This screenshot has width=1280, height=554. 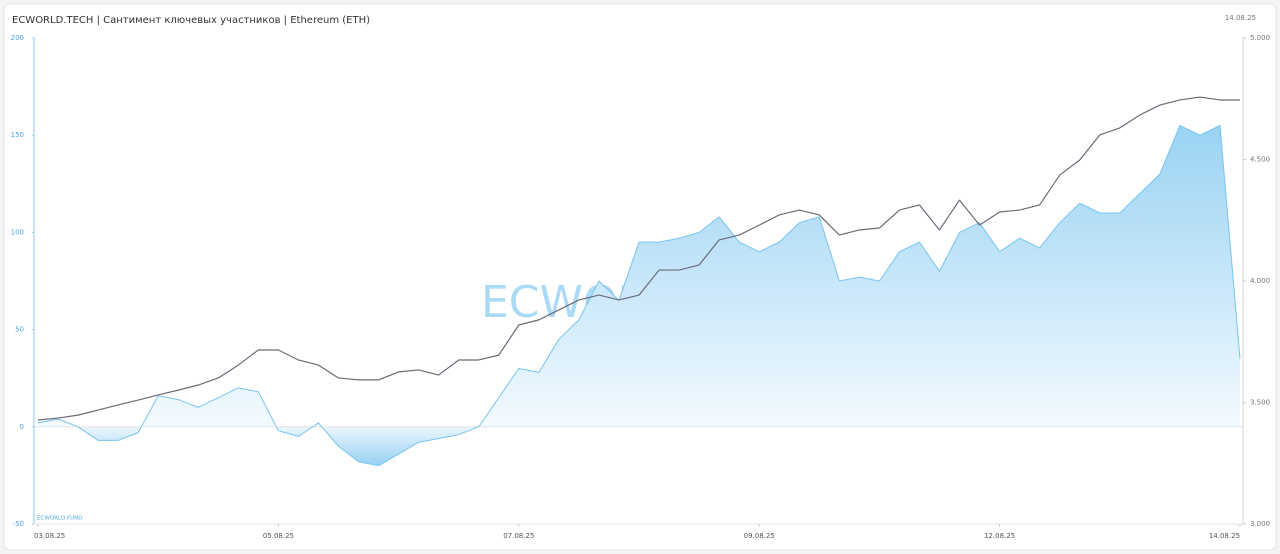 What do you see at coordinates (18, 524) in the screenshot?
I see `y-tick-label: -50` at bounding box center [18, 524].